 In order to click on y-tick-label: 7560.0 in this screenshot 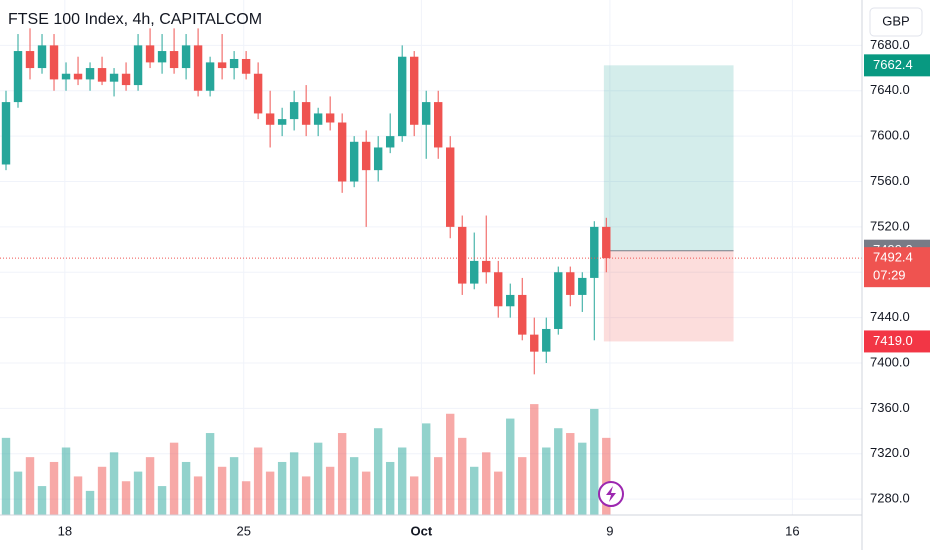, I will do `click(890, 180)`.